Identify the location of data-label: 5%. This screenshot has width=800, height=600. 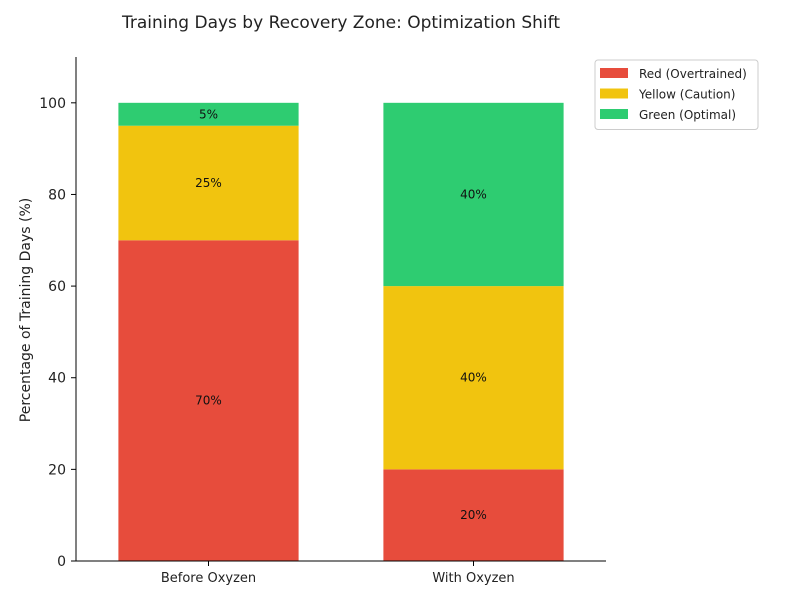
(208, 114).